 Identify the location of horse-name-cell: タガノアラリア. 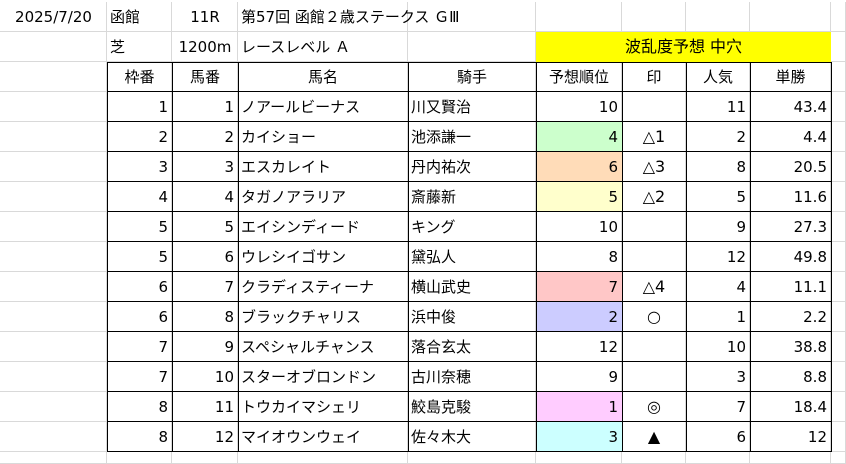
(294, 196).